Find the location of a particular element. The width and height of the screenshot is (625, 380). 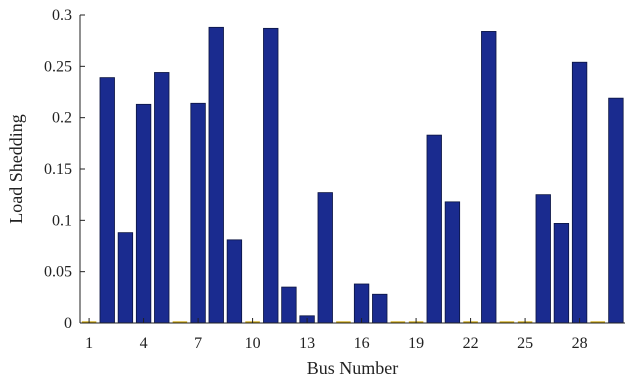

x-tick-label: 7 is located at coordinates (198, 343).